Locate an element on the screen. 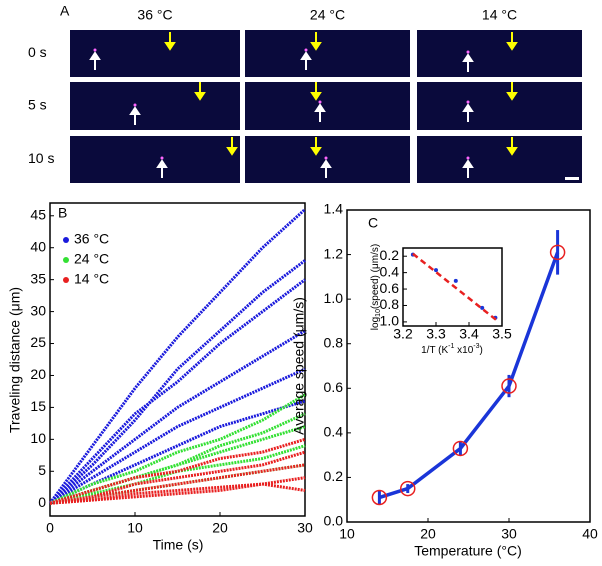  x-tick-label: 3.3 is located at coordinates (436, 334).